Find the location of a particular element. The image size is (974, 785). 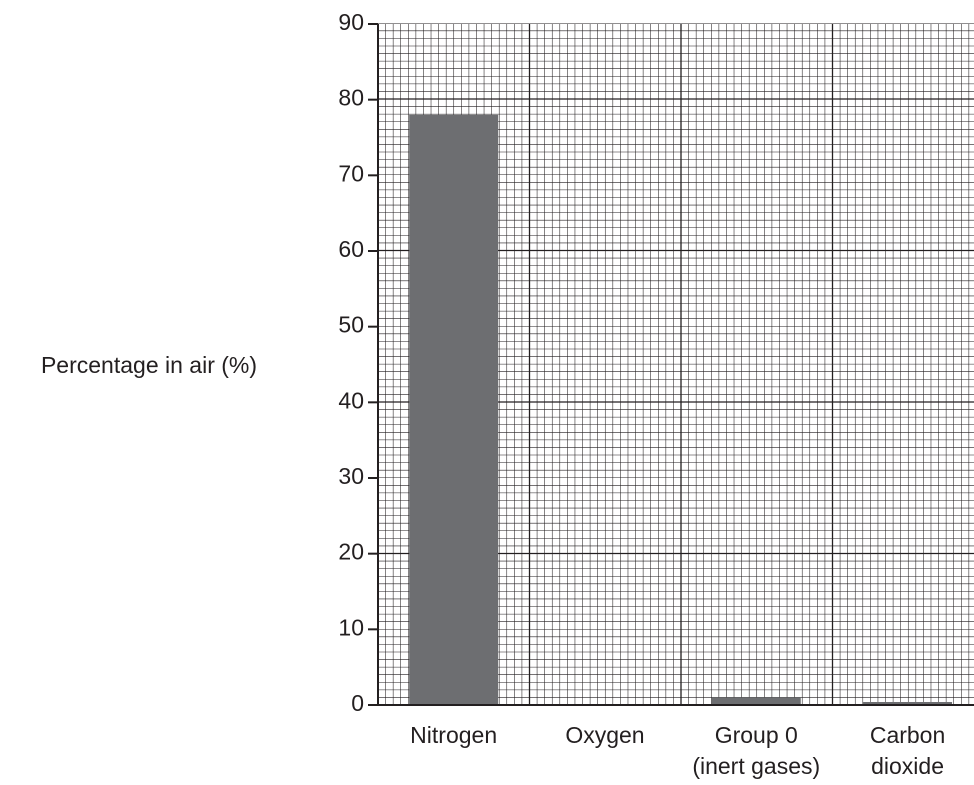

y-tick-labels: 0 10 20 30 40 50 60 70 80 90 is located at coordinates (358, 362).